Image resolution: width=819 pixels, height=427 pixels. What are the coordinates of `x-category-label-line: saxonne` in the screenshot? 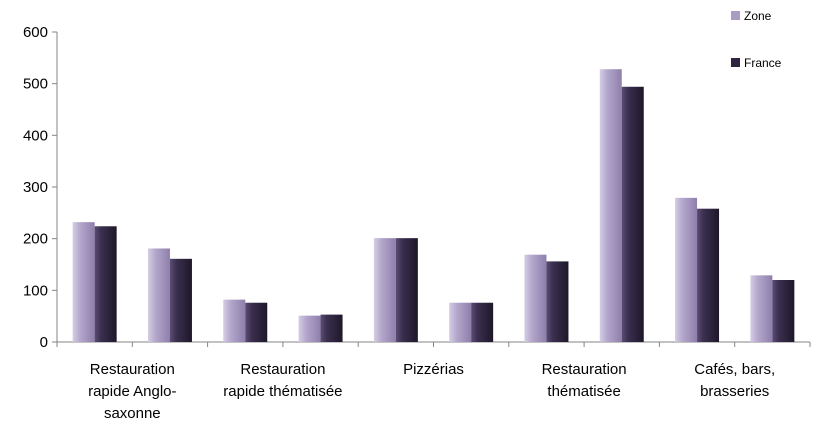 It's located at (132, 413).